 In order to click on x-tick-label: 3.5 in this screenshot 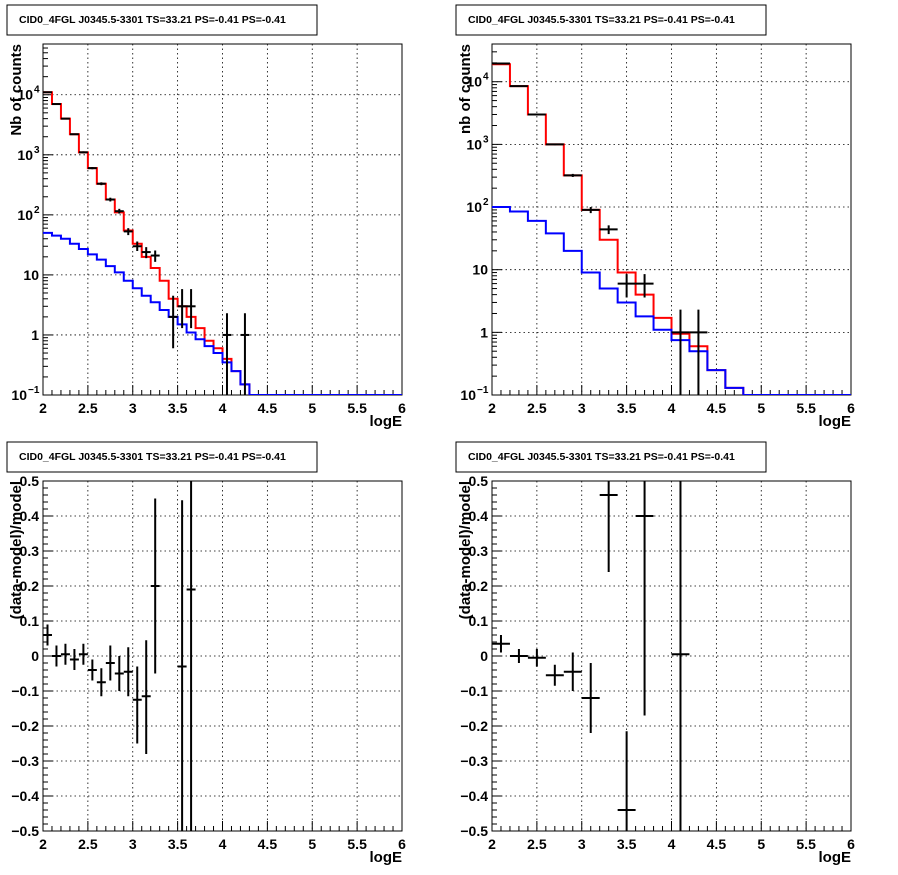, I will do `click(178, 408)`.